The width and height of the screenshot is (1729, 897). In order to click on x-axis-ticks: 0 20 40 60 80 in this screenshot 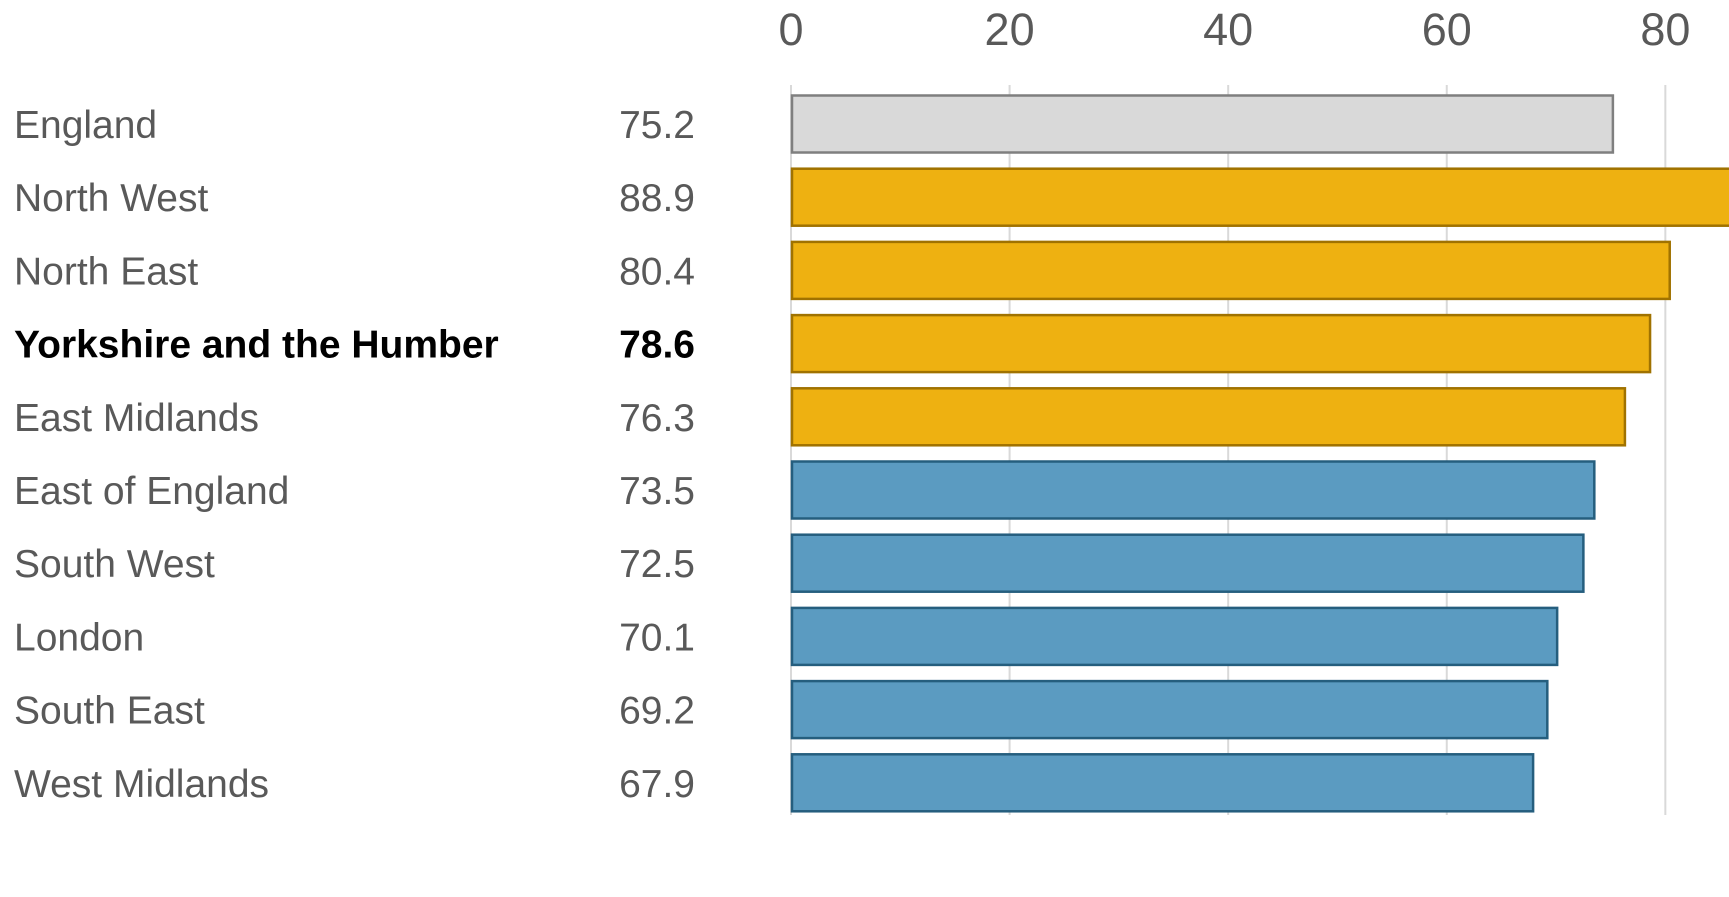, I will do `click(1234, 29)`.